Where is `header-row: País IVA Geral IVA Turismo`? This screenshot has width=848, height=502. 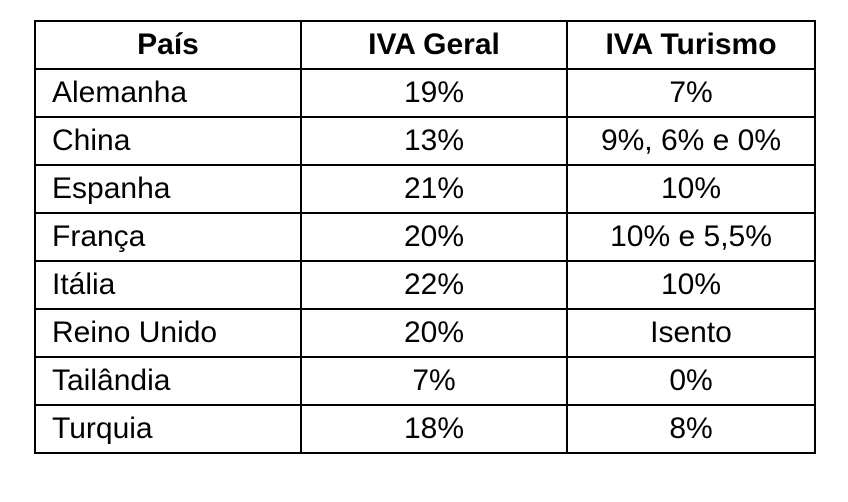 header-row: País IVA Geral IVA Turismo is located at coordinates (425, 45).